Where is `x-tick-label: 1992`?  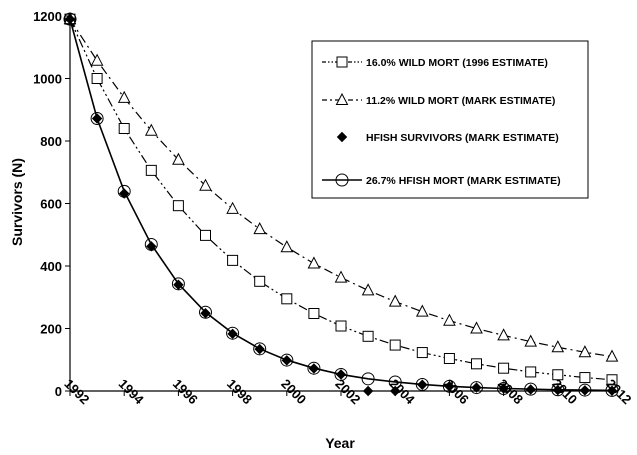 x-tick-label: 1992 is located at coordinates (76, 391).